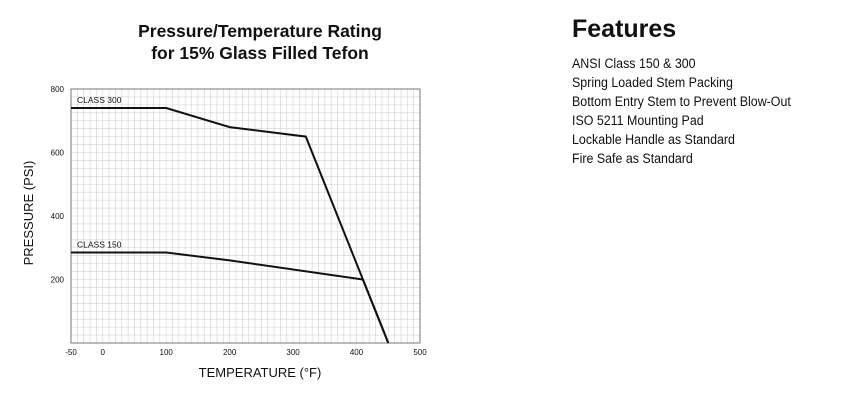  Describe the element at coordinates (420, 352) in the screenshot. I see `x-tick-label: 500` at that location.